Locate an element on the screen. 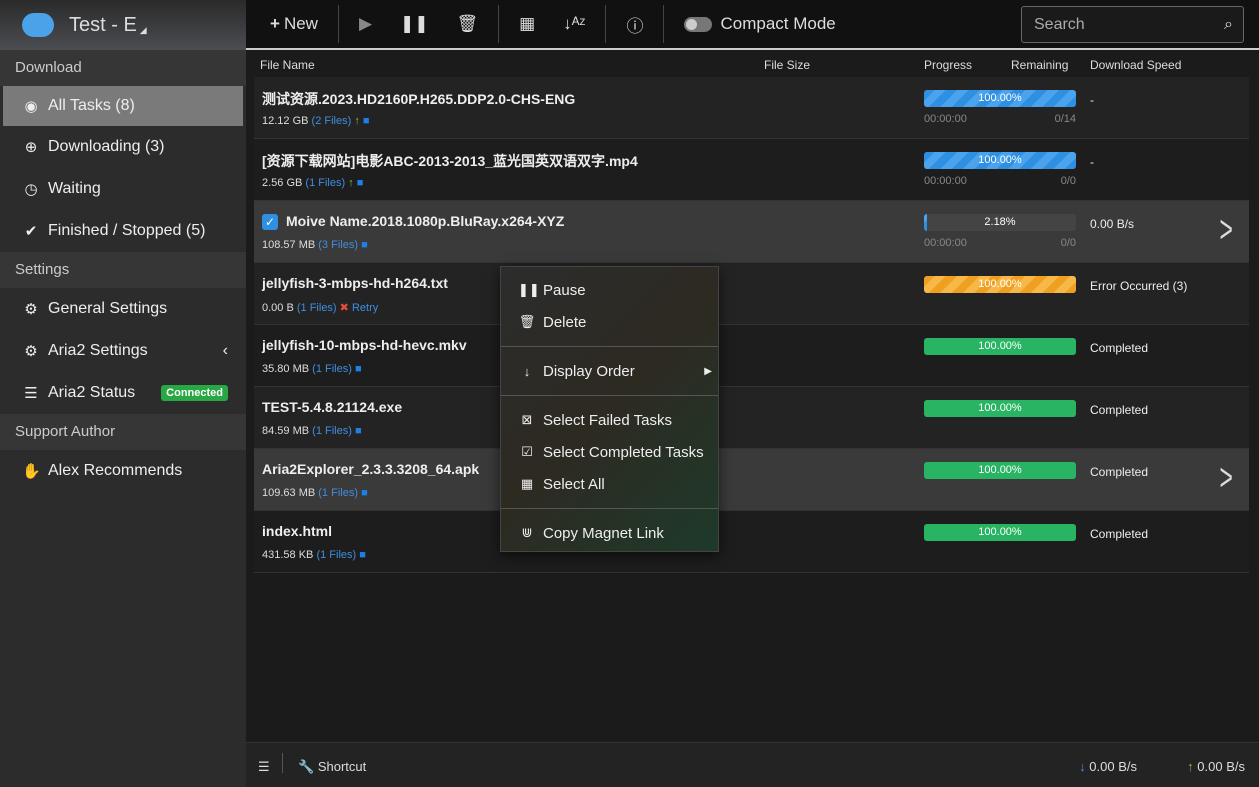  remaining-time: 00:00:00 is located at coordinates (945, 243).